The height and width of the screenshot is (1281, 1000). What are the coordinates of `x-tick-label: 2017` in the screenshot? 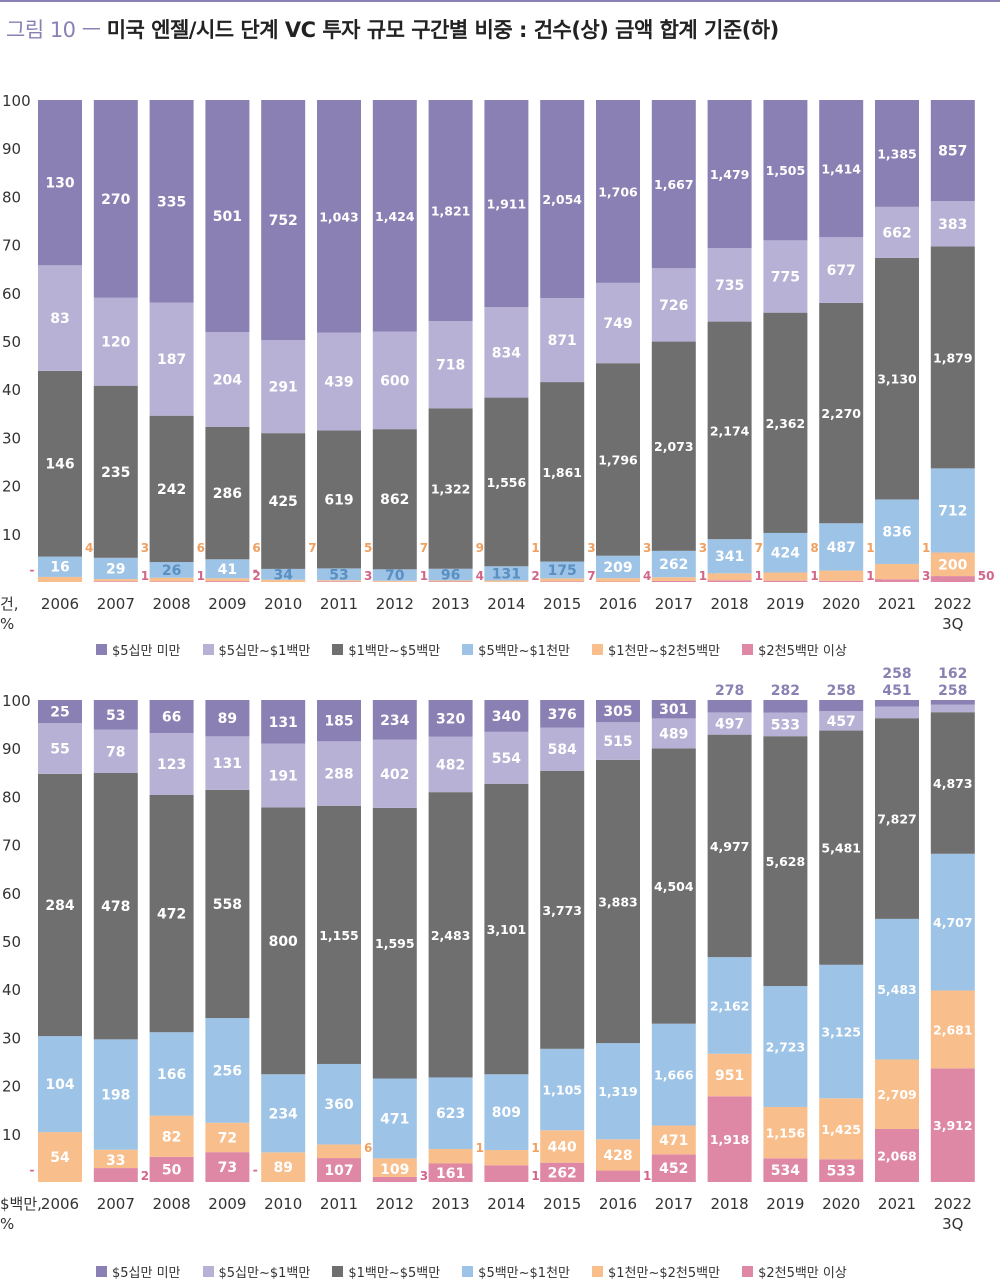 It's located at (674, 1204).